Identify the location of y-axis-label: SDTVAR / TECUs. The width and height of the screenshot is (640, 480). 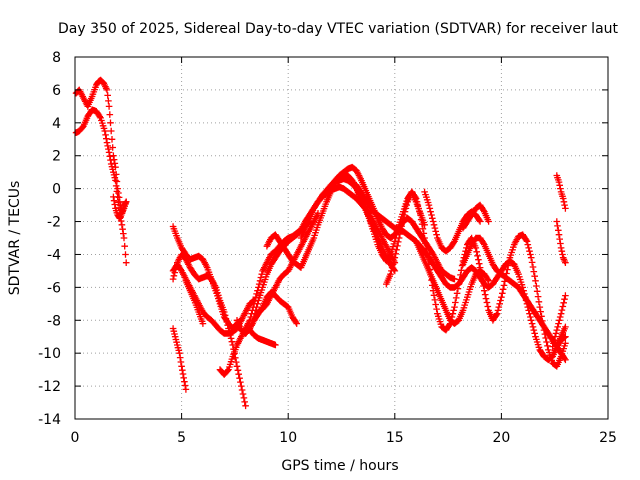
(15, 238).